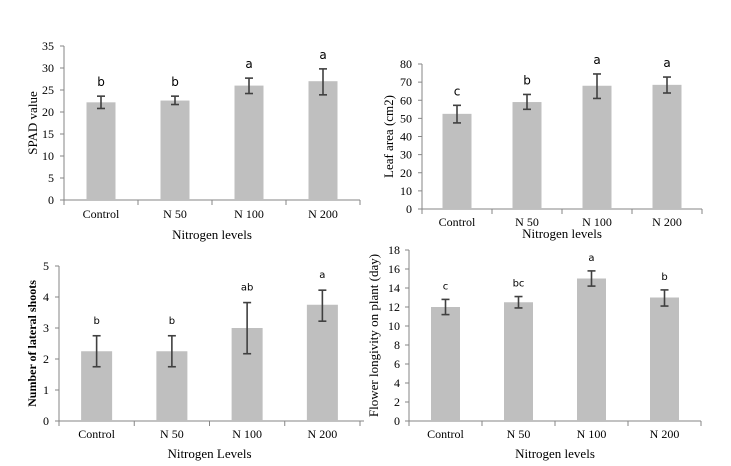 This screenshot has width=731, height=466. What do you see at coordinates (48, 90) in the screenshot?
I see `y-tick-label: 25` at bounding box center [48, 90].